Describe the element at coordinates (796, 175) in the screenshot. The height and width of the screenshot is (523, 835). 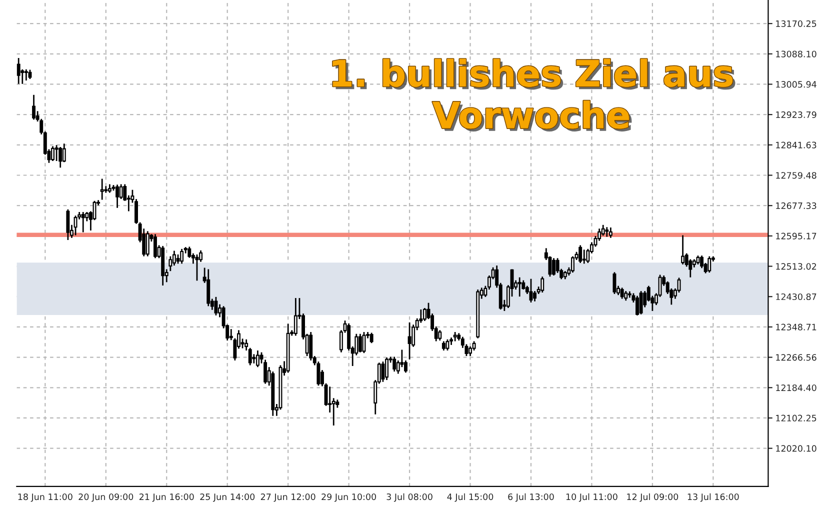
I see `y-tick-label: 12759.48` at that location.